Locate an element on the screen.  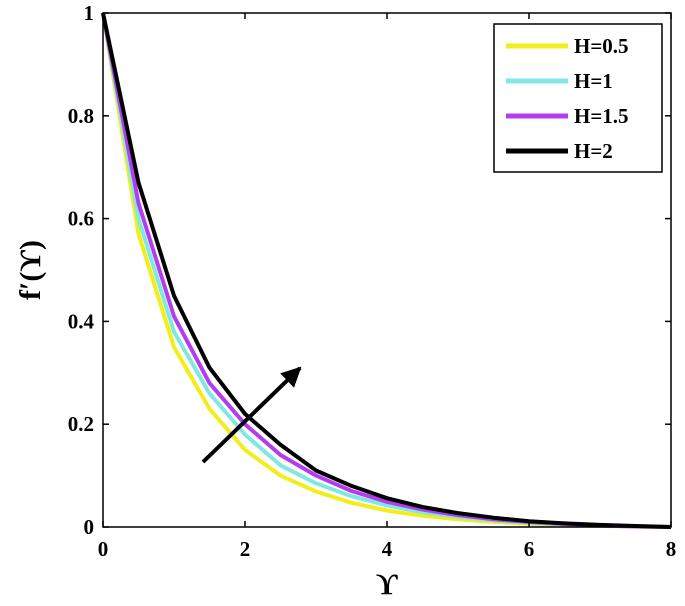
x-tick-label: 0 is located at coordinates (103, 549).